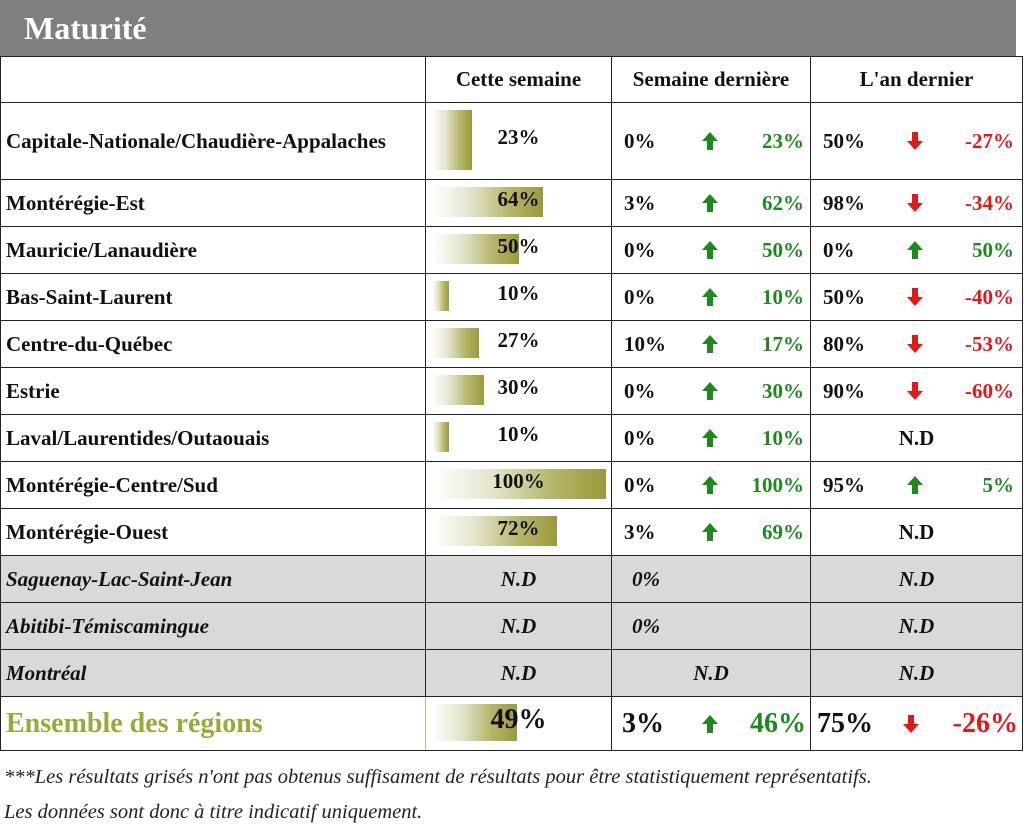  I want to click on region-name: Centre-du-Québec, so click(213, 344).